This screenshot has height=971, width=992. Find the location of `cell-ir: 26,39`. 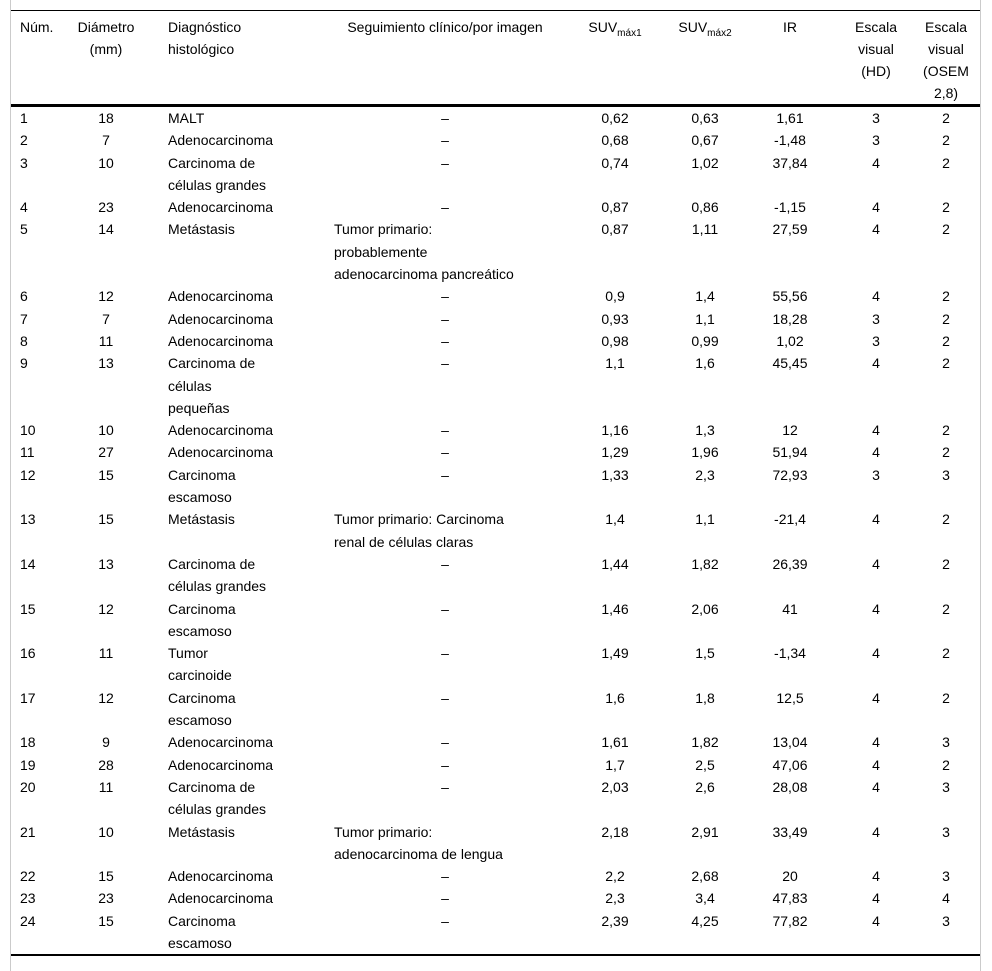

cell-ir: 26,39 is located at coordinates (790, 563).